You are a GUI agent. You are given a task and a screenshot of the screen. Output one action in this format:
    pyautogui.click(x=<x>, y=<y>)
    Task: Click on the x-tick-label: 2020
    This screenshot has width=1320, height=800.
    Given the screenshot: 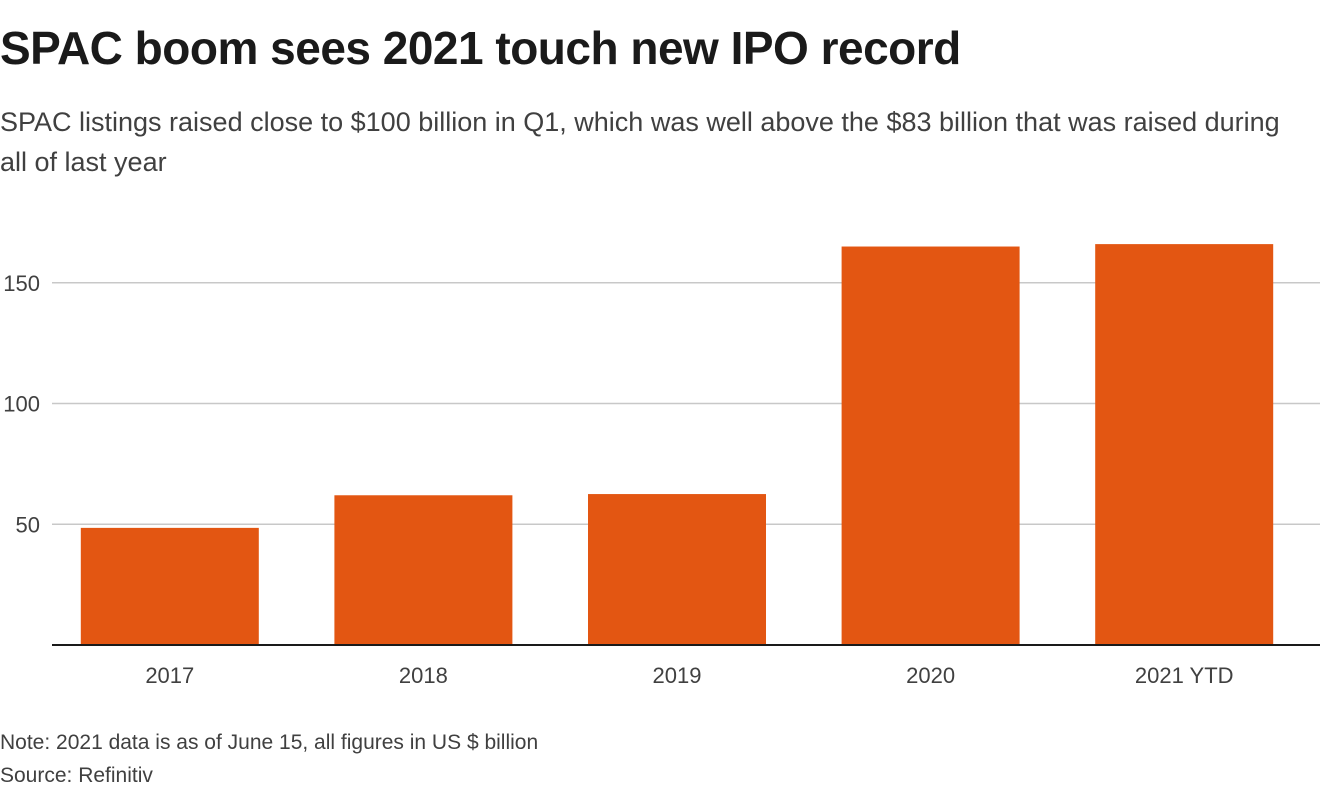 What is the action you would take?
    pyautogui.click(x=930, y=675)
    